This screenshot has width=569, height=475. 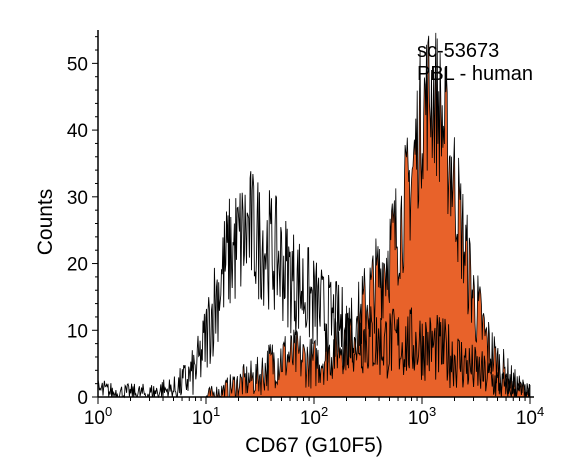 What do you see at coordinates (458, 51) in the screenshot?
I see `annotation-product-code: sc-53673` at bounding box center [458, 51].